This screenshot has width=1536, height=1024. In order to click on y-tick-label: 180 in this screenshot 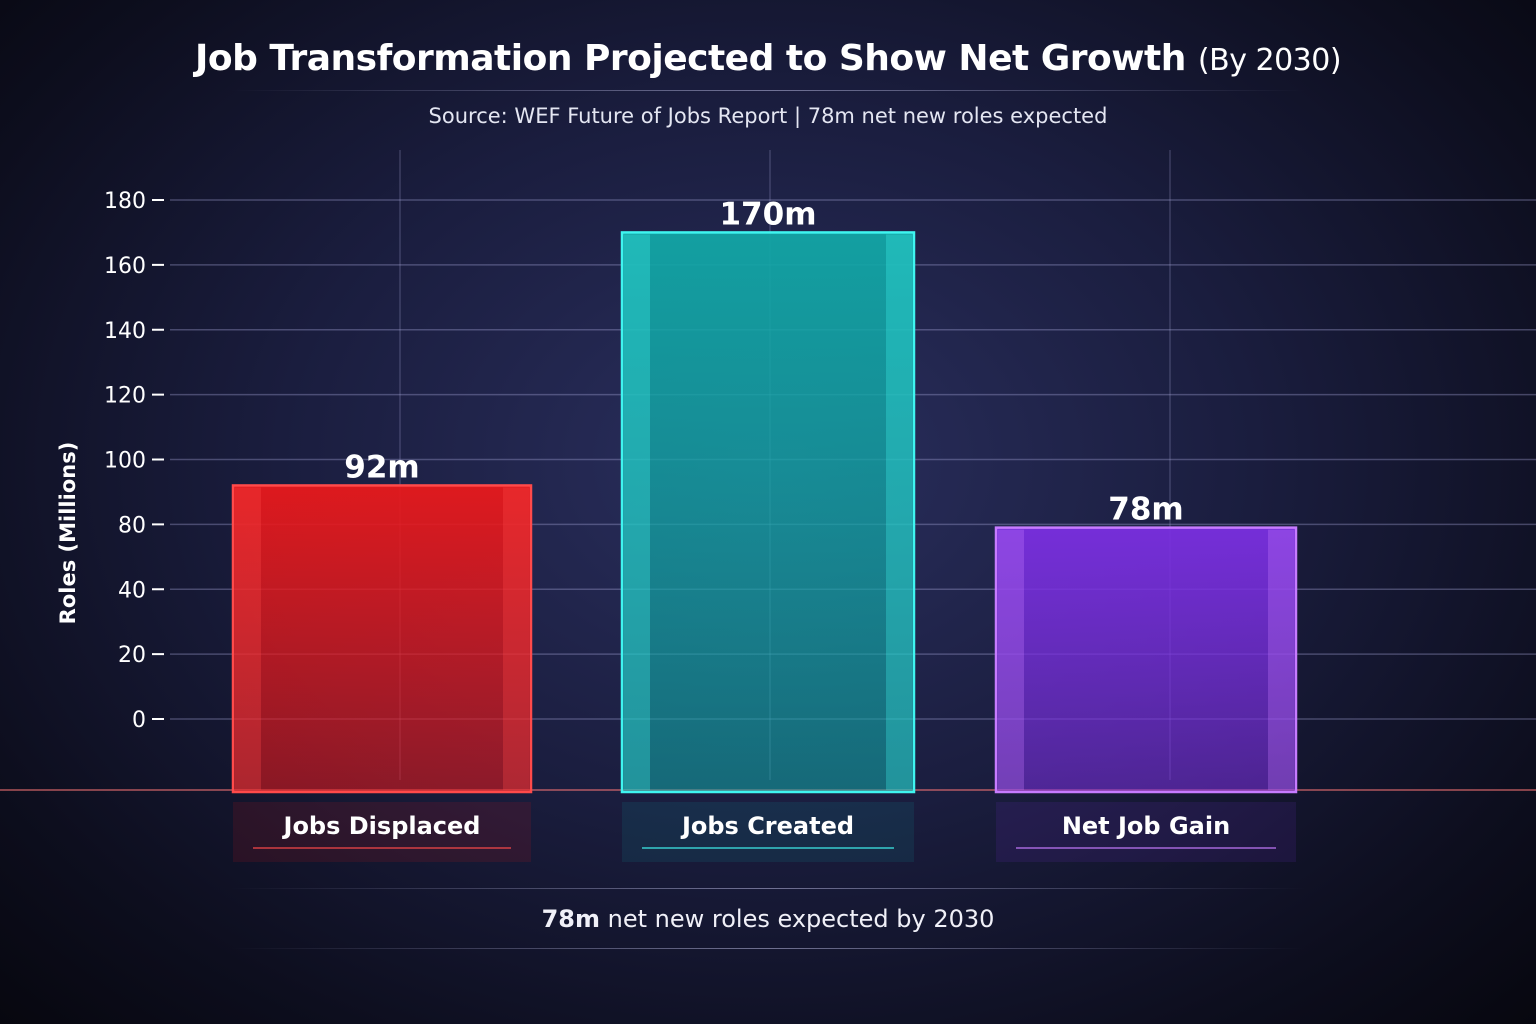, I will do `click(125, 201)`.